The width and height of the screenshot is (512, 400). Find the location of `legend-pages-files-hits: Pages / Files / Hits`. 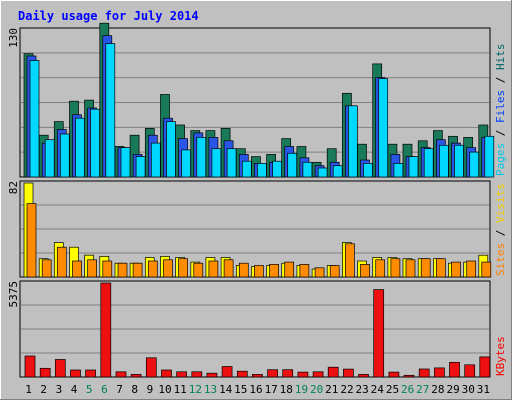

legend-pages-files-hits: Pages / Files / Hits is located at coordinates (500, 110).